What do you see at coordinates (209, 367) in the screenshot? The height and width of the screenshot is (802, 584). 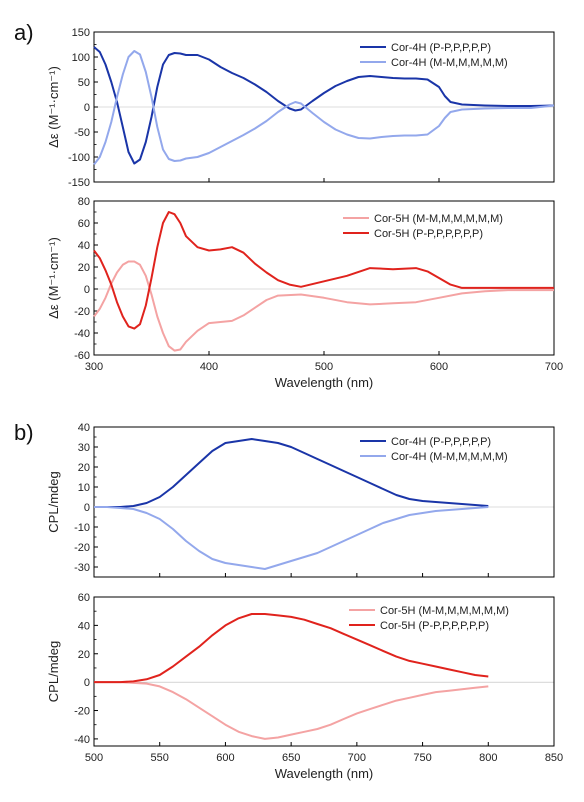 I see `x-tick-label: 400` at bounding box center [209, 367].